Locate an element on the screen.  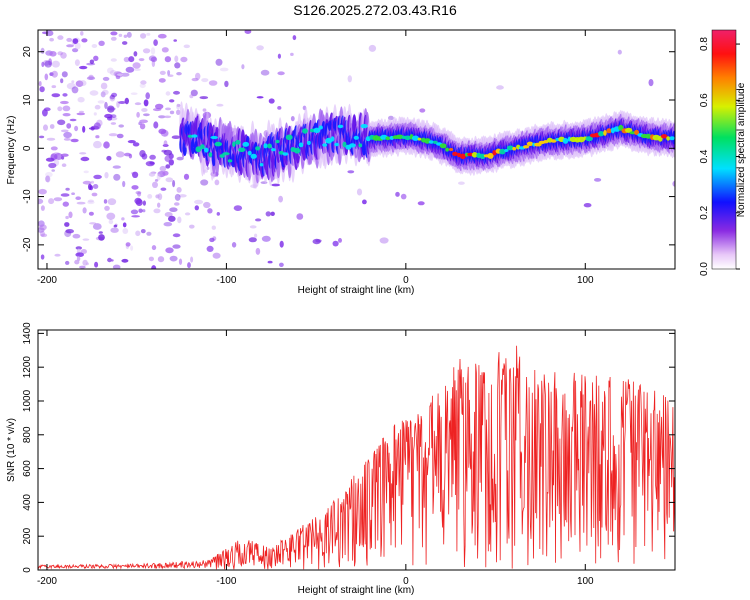
snr-y-tick-label: 1200 is located at coordinates (27, 367).